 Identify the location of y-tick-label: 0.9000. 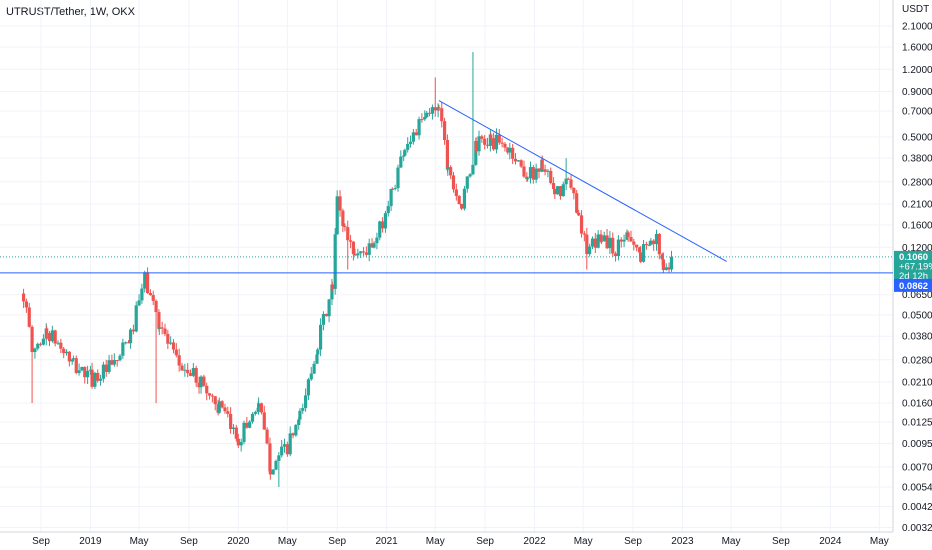
(917, 92).